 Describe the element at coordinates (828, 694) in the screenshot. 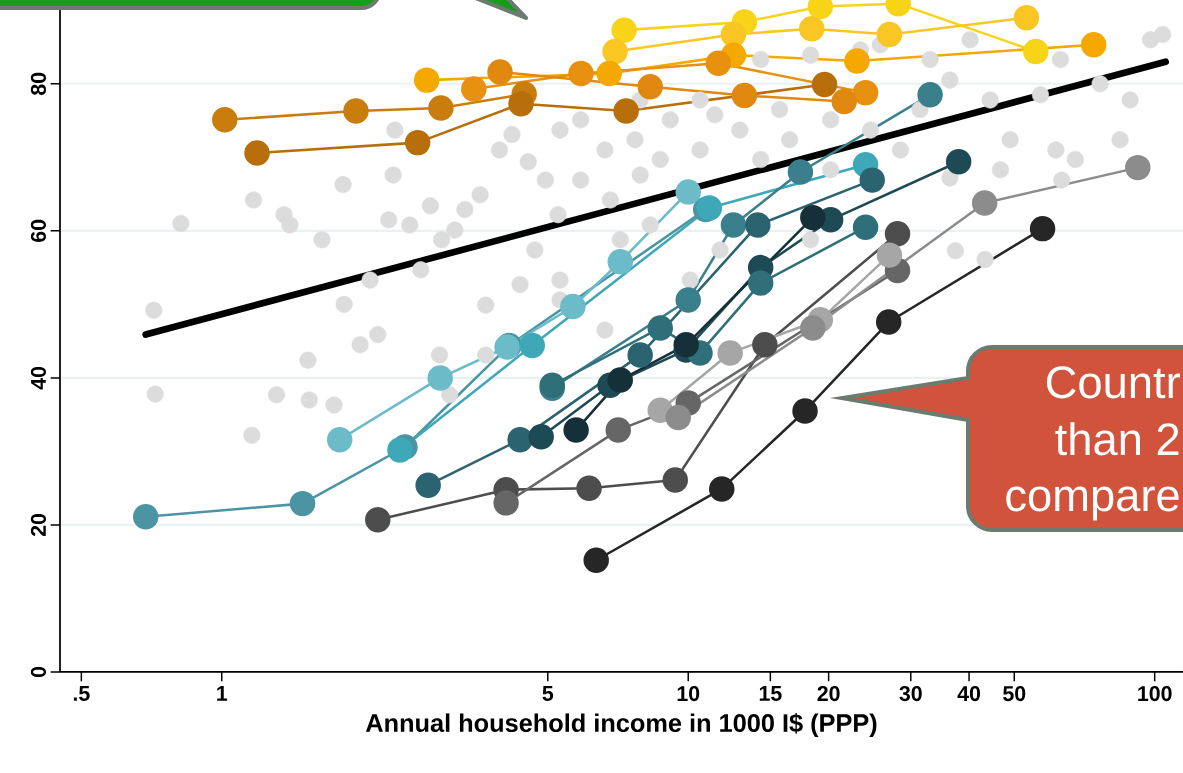

I see `x-tick-label: 20` at that location.